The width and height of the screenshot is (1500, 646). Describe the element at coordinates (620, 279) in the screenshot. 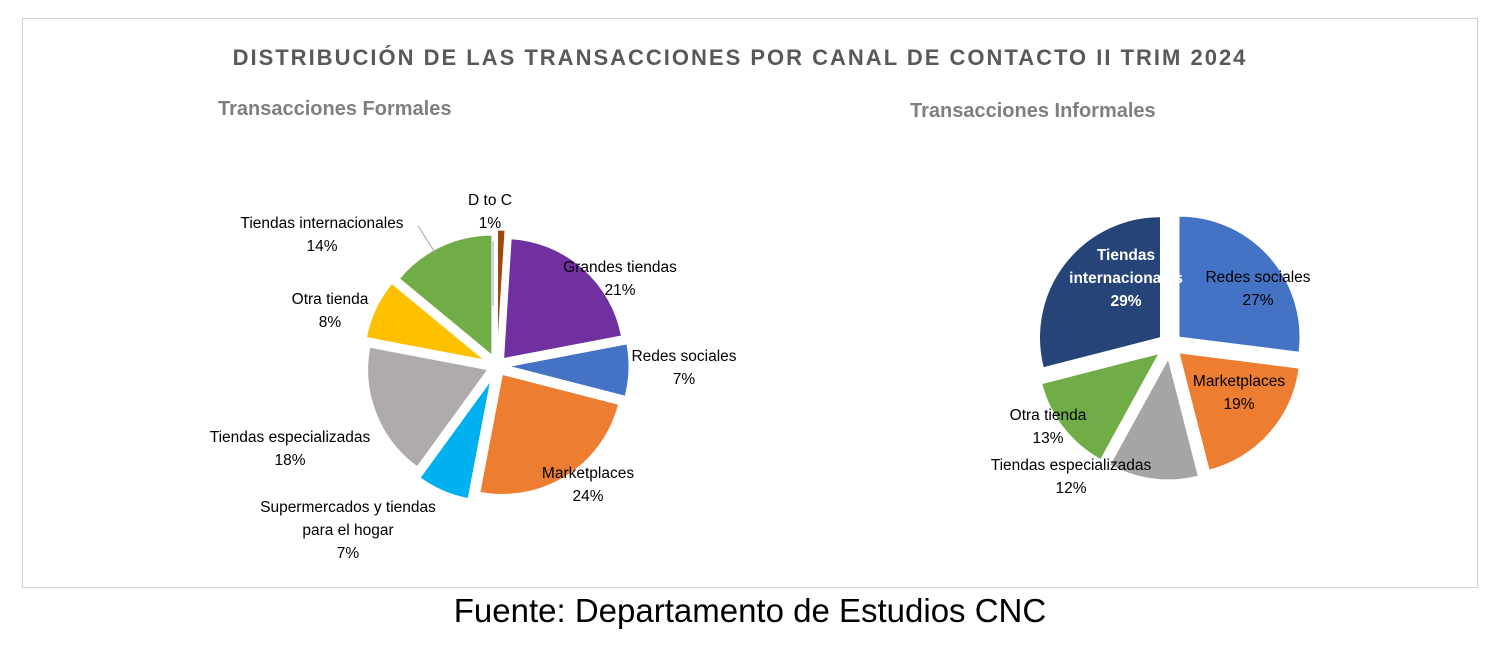

I see `slice-label-grandes-tiendas: Grandes tiendas 21%` at that location.